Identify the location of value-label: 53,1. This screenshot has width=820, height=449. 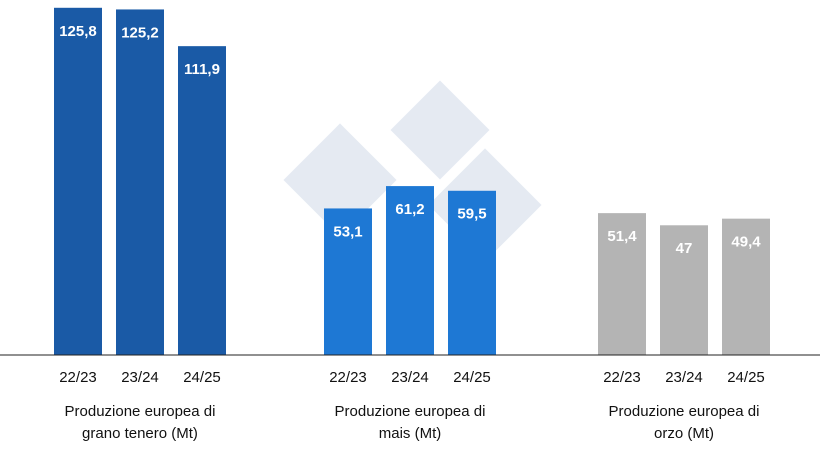
(347, 231).